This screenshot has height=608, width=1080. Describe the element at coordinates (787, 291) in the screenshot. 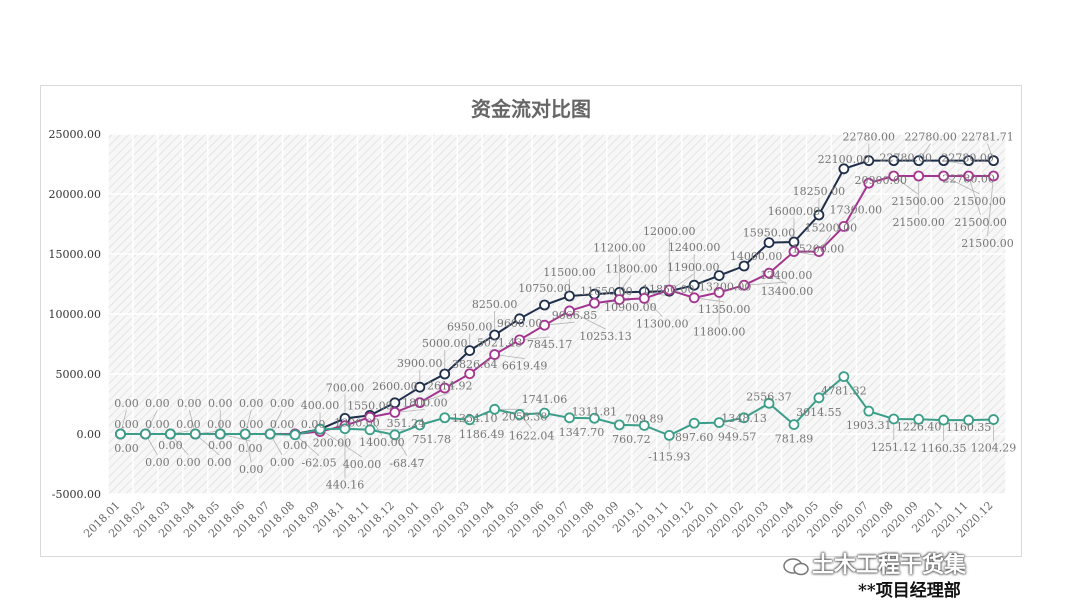

I see `data-label: 13400.00` at that location.